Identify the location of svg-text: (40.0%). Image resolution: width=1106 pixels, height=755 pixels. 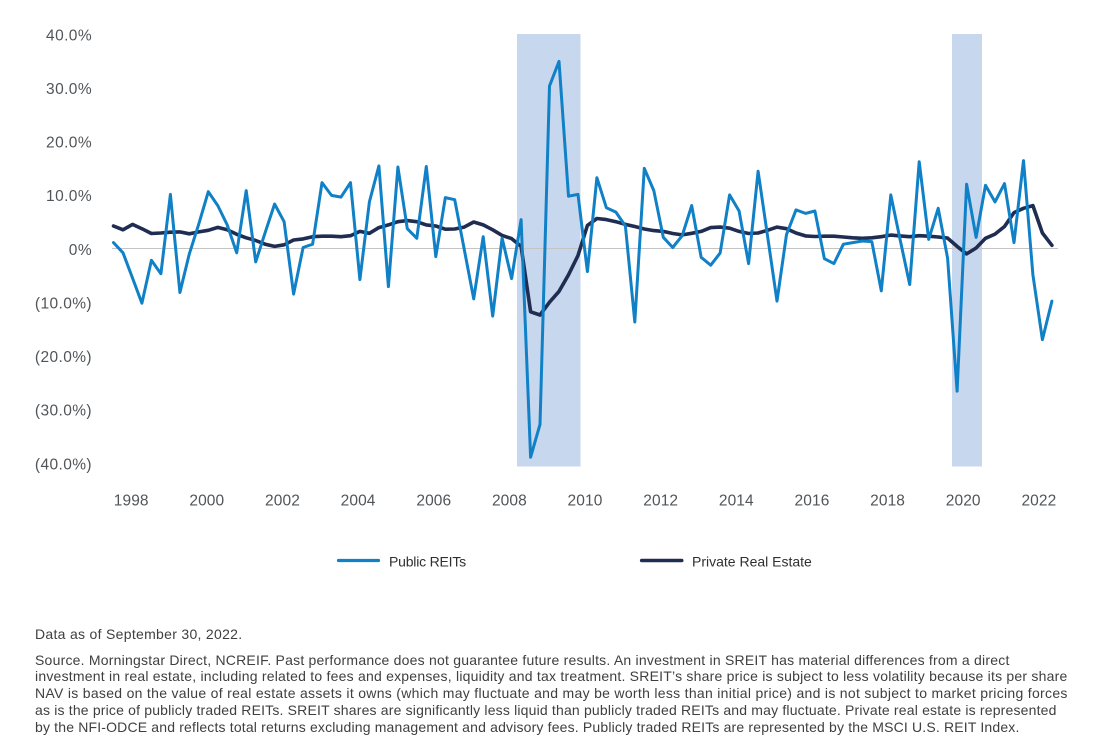
(63, 464).